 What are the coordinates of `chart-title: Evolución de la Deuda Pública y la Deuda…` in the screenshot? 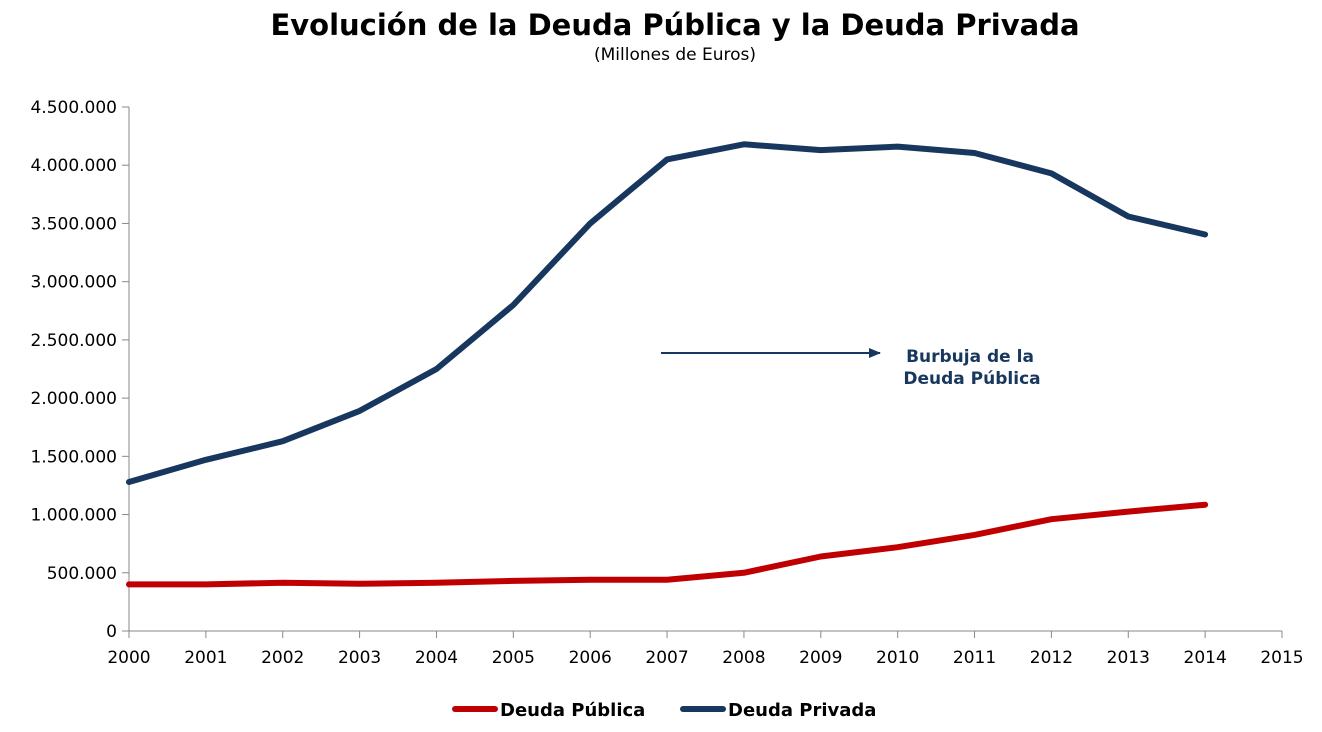 It's located at (675, 25).